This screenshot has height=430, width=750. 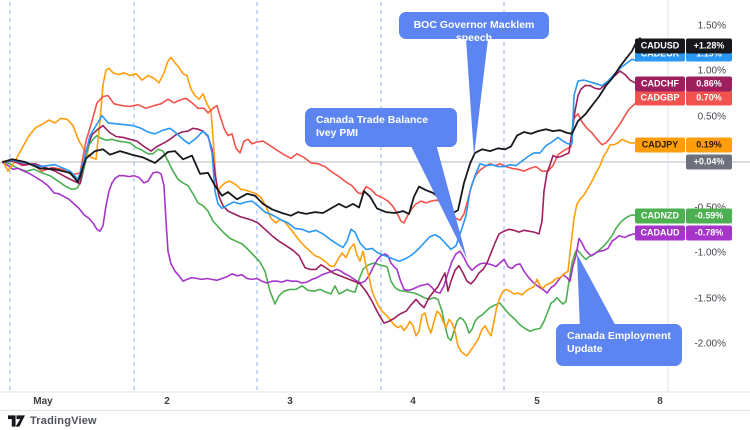 I want to click on annotation-boc-speech: BOC Governor Macklem speech, so click(x=474, y=28).